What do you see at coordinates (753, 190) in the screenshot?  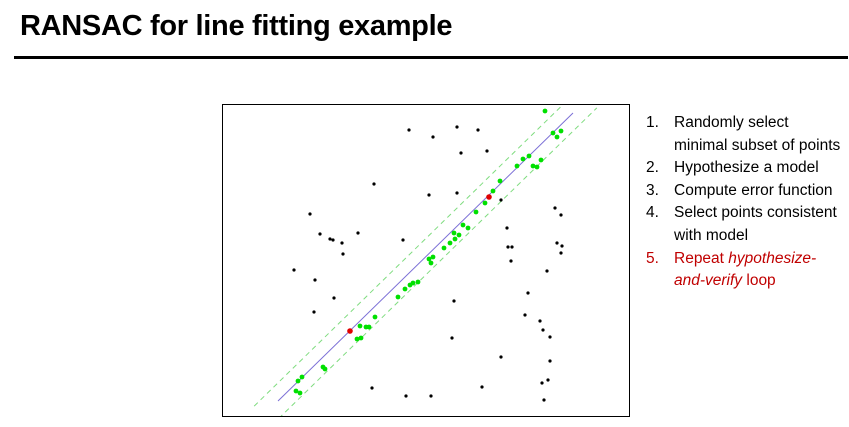 I see `step-text: Compute error function` at bounding box center [753, 190].